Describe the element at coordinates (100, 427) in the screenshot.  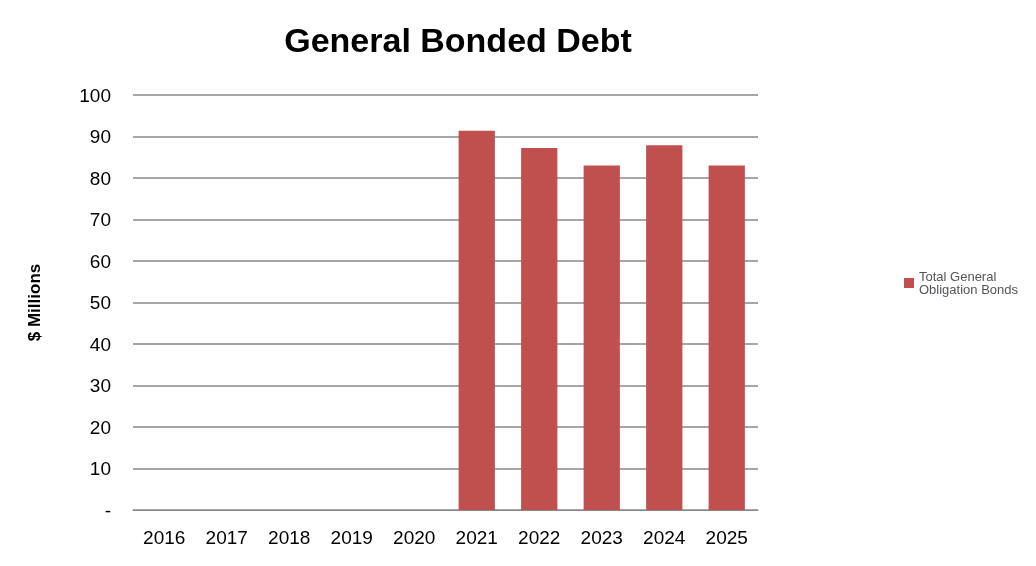
I see `y-tick-label: 20` at that location.